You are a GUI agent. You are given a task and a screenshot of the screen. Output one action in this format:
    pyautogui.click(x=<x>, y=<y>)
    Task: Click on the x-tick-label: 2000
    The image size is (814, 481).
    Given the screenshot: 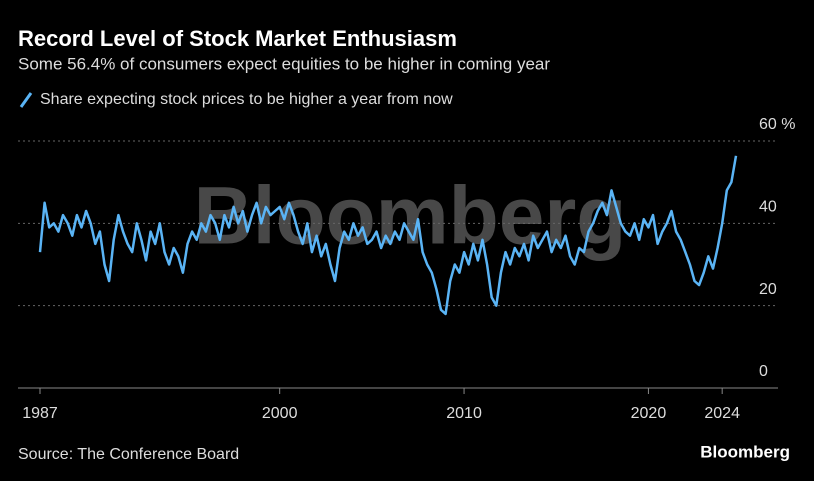 What is the action you would take?
    pyautogui.click(x=280, y=413)
    